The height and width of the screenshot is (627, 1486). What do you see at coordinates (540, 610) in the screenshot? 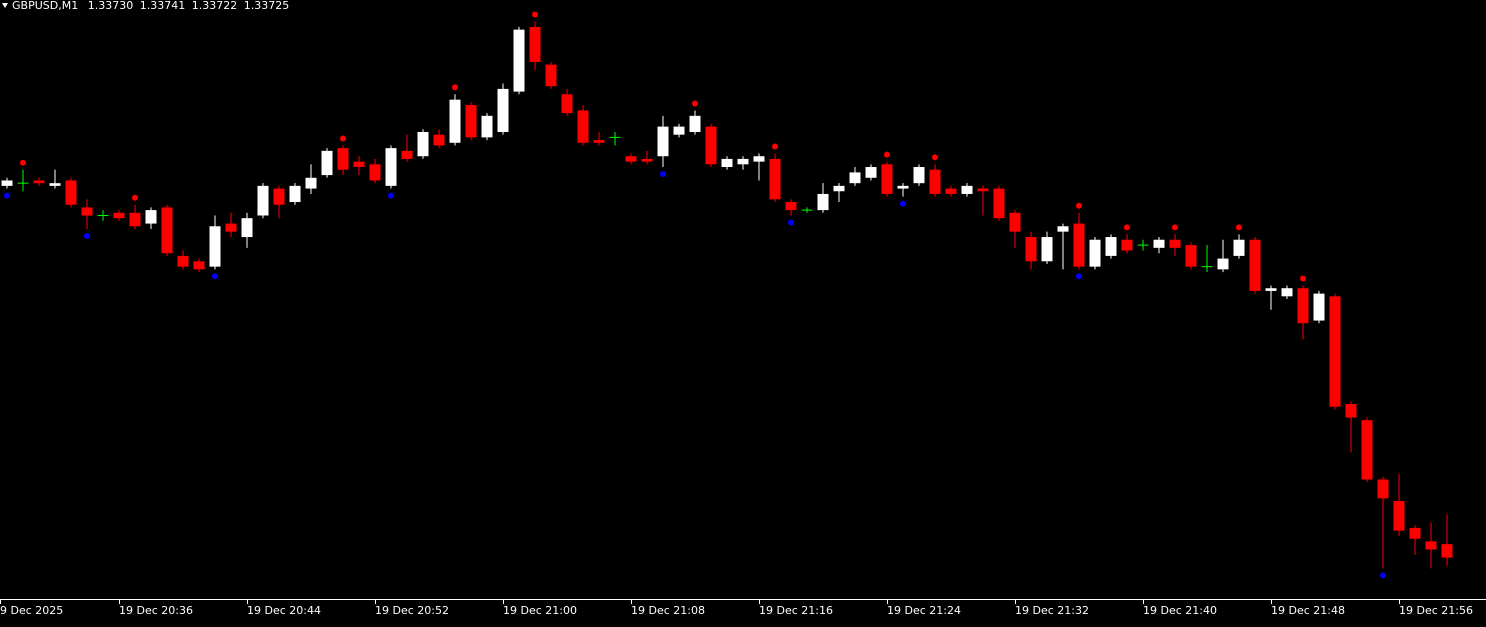
I see `x-tick-label: 19 Dec 21:00` at bounding box center [540, 610].